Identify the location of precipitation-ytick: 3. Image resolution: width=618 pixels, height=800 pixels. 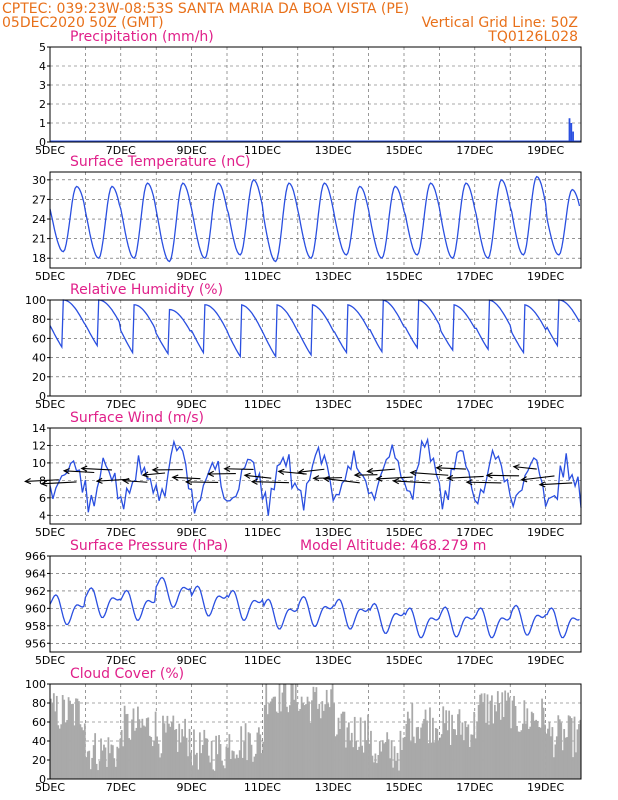
(42, 85).